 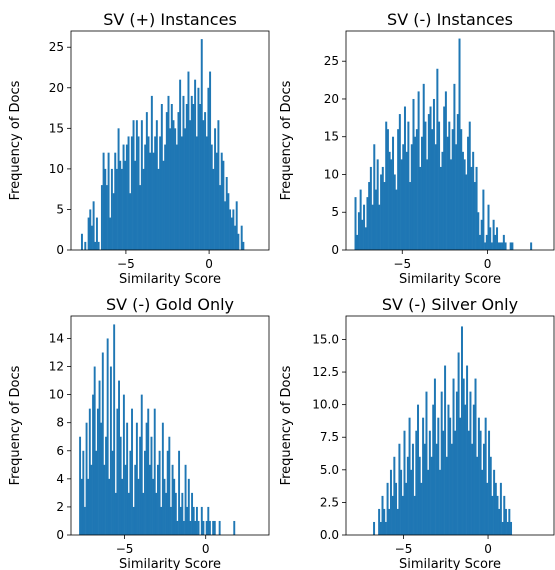 I want to click on x-tick-label: −5, so click(x=125, y=549).